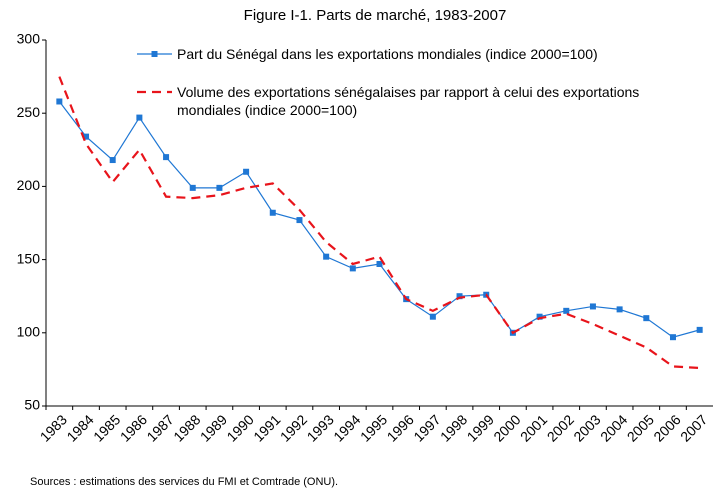 The image size is (715, 491). I want to click on x-tick-label: 1990, so click(239, 427).